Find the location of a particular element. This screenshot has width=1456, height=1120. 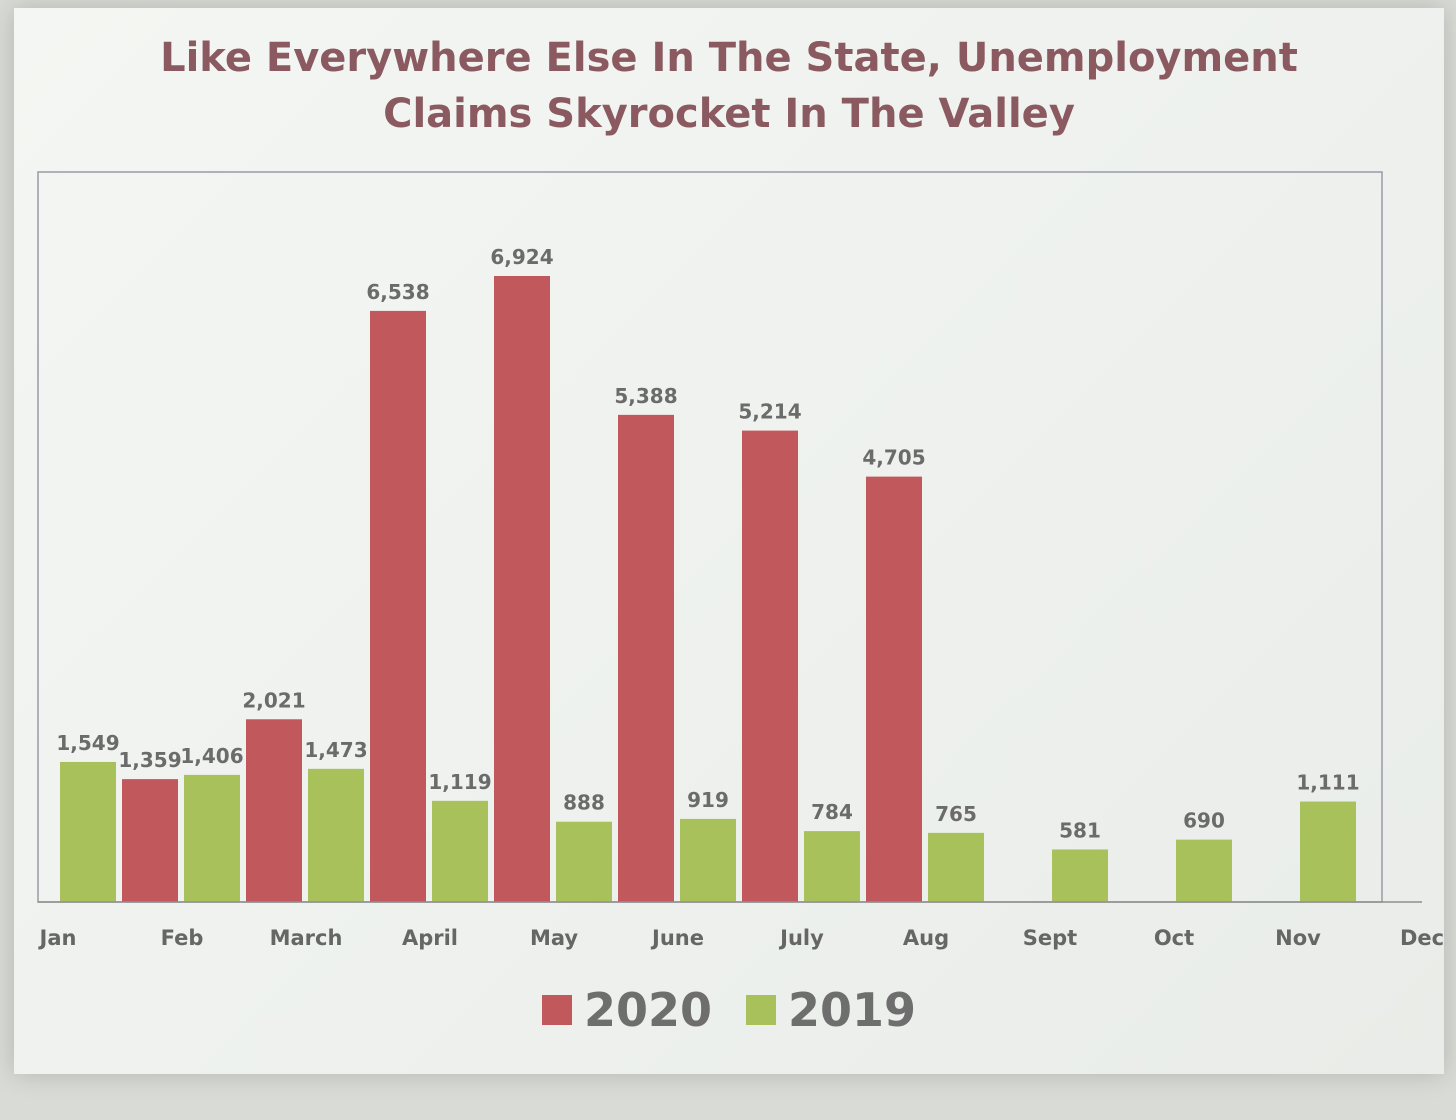

bar-2020-july is located at coordinates (894, 689).